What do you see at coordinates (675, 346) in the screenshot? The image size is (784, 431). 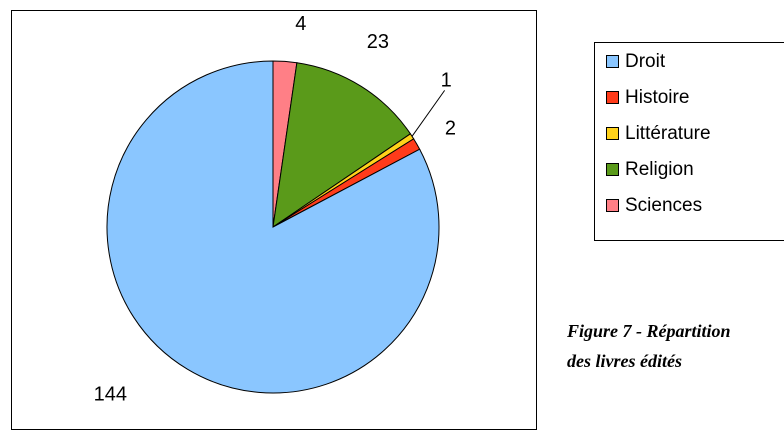 I see `figure-caption: Figure 7 - Répartition des livres édités` at bounding box center [675, 346].